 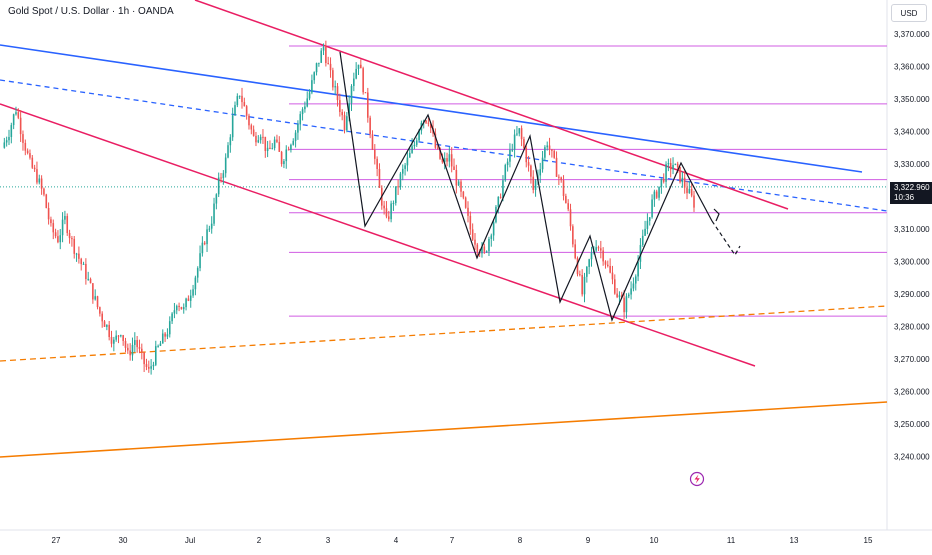 What do you see at coordinates (697, 479) in the screenshot?
I see `lightning-icon` at bounding box center [697, 479].